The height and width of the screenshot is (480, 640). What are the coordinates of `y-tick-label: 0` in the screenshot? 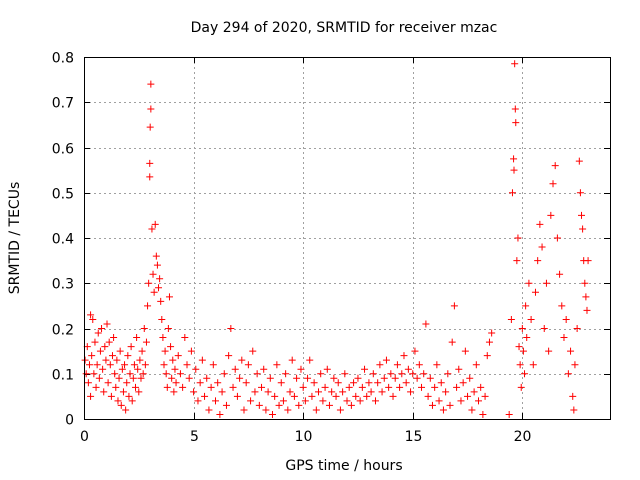 It's located at (69, 421).